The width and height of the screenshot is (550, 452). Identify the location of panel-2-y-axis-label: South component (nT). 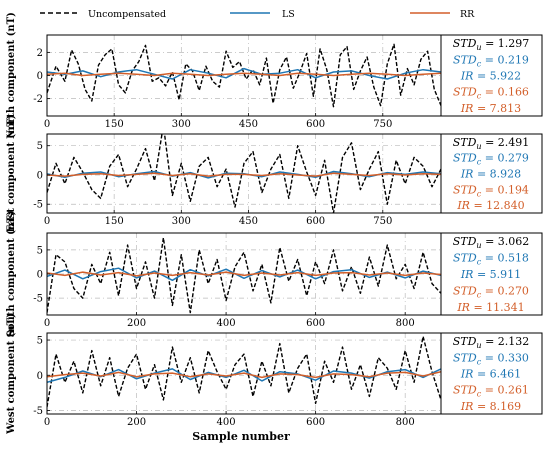
(11, 274).